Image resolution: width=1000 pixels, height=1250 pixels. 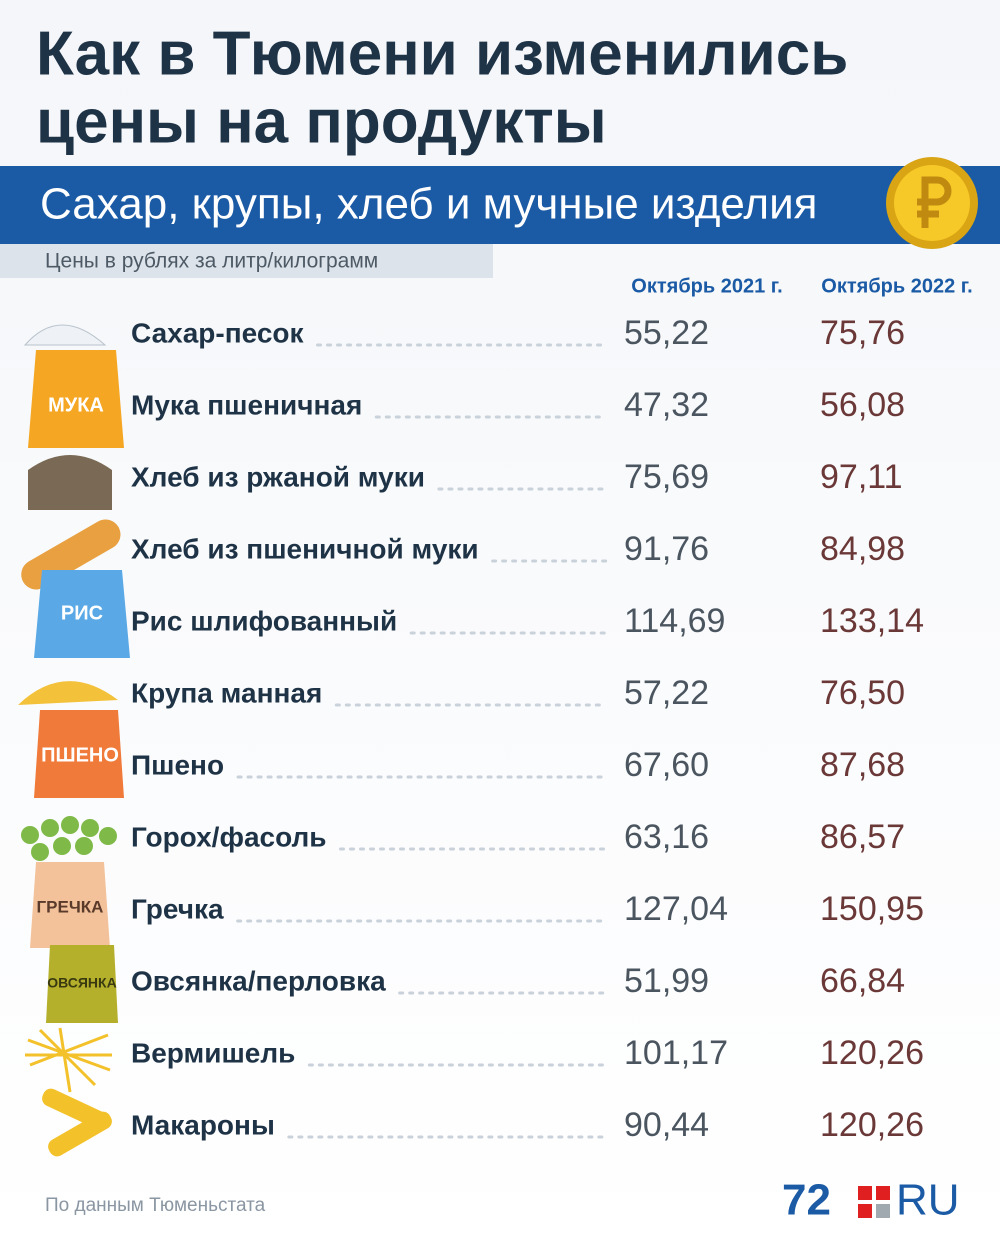 I want to click on subtitle: Сахар, крупы, хлеб и мучные изделия, so click(x=428, y=204).